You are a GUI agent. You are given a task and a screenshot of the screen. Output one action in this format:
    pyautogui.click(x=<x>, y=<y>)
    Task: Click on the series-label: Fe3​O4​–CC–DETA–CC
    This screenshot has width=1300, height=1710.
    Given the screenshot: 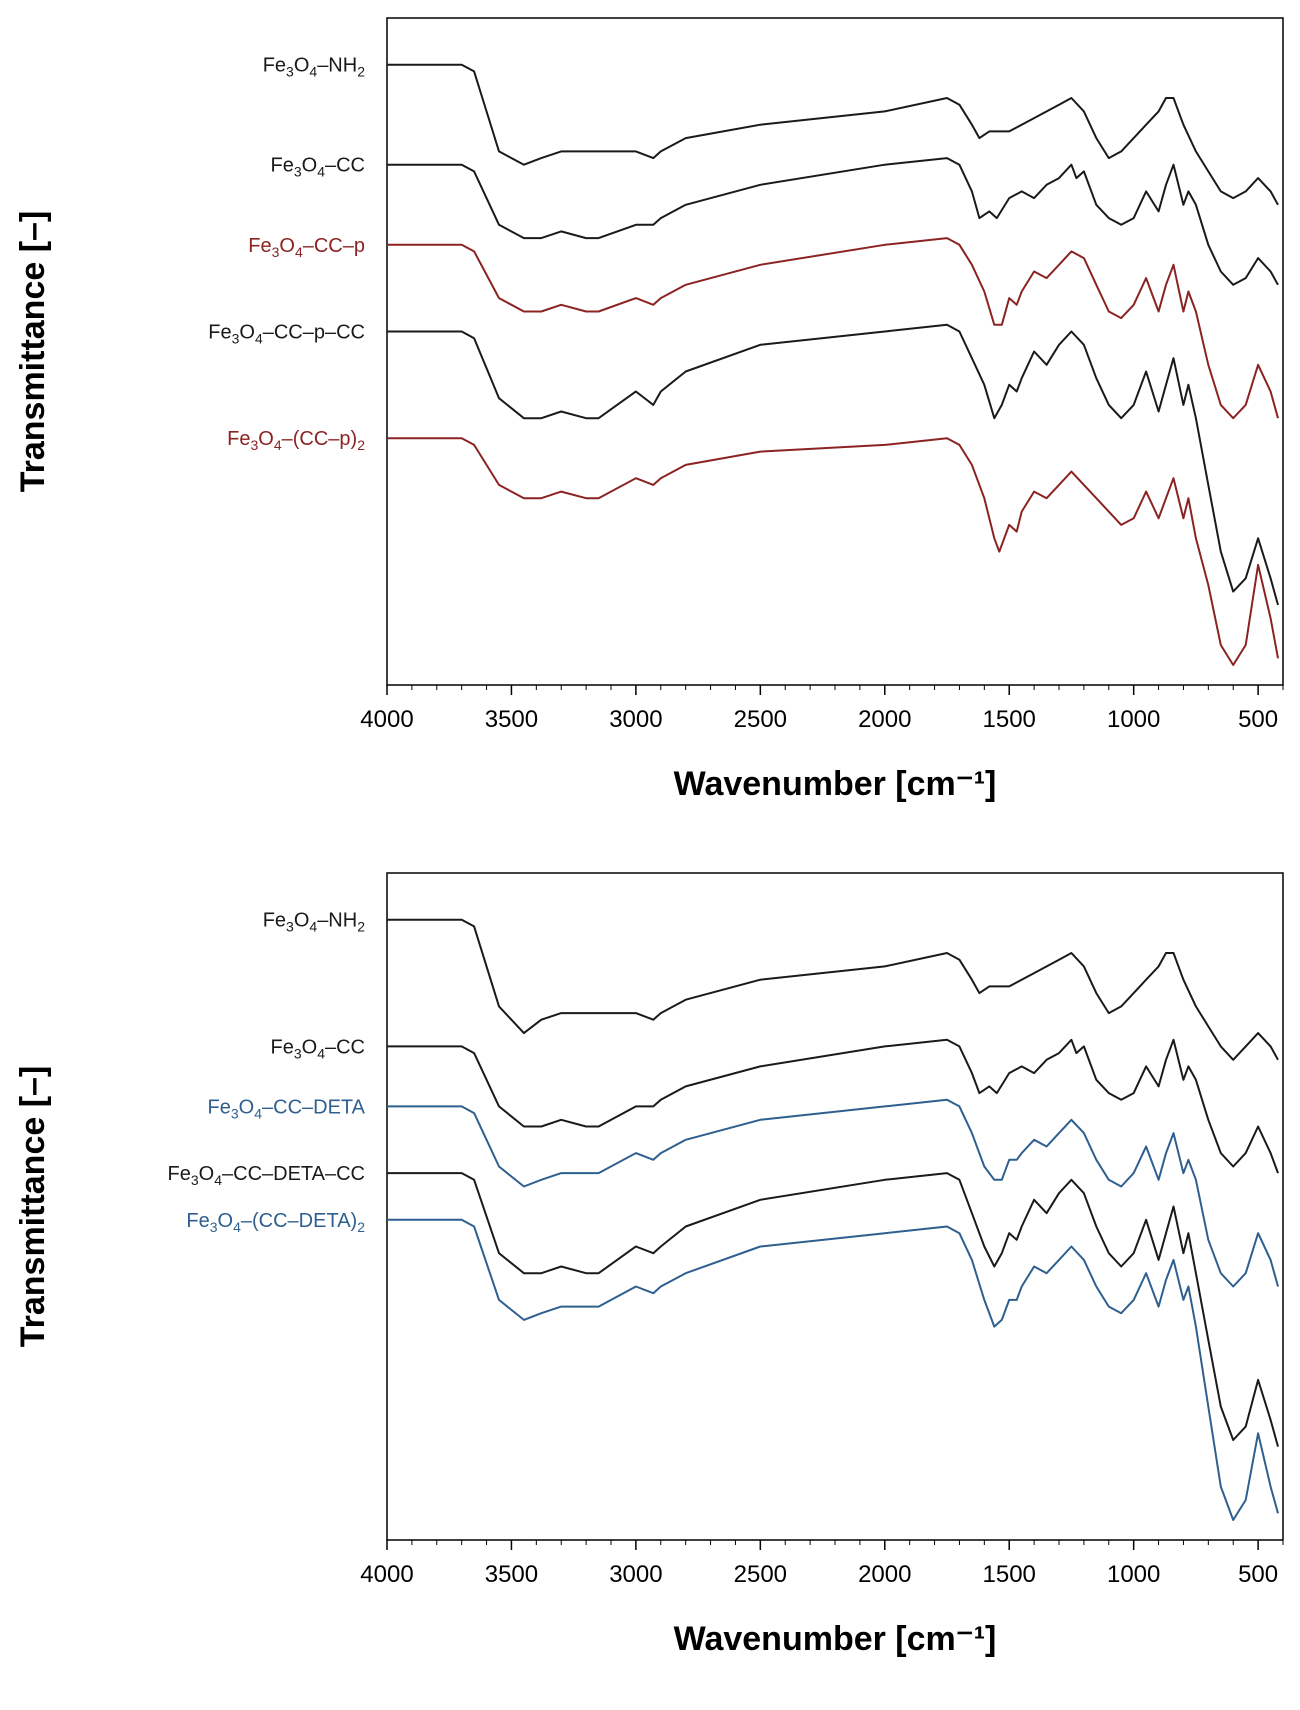 What is the action you would take?
    pyautogui.click(x=267, y=1175)
    